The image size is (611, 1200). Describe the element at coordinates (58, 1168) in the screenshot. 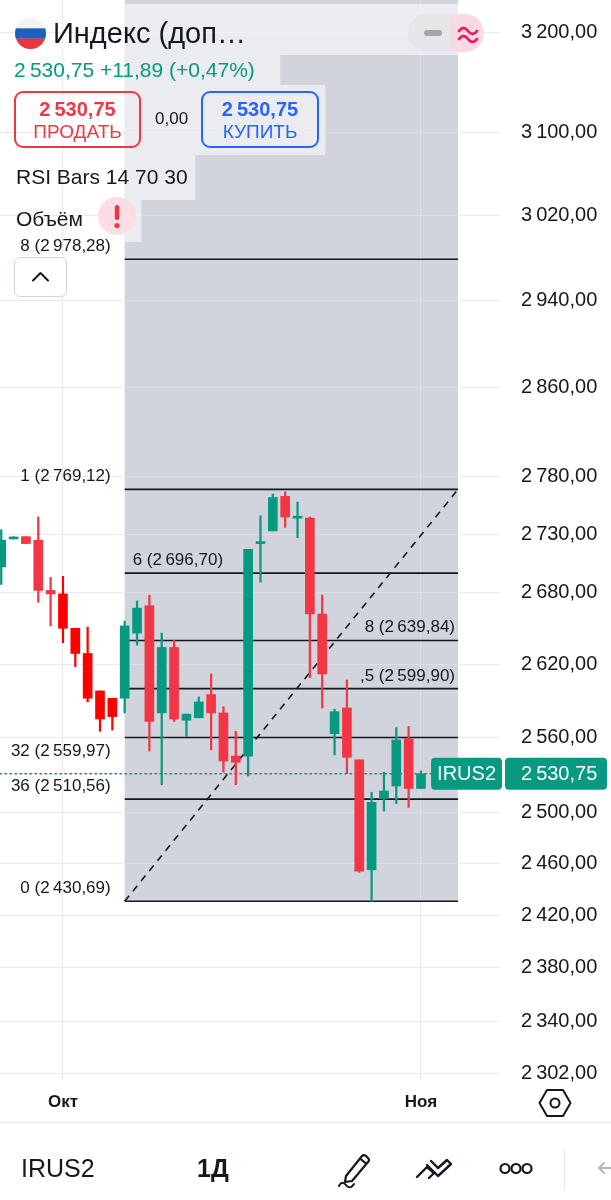

I see `text: IRUS2` at that location.